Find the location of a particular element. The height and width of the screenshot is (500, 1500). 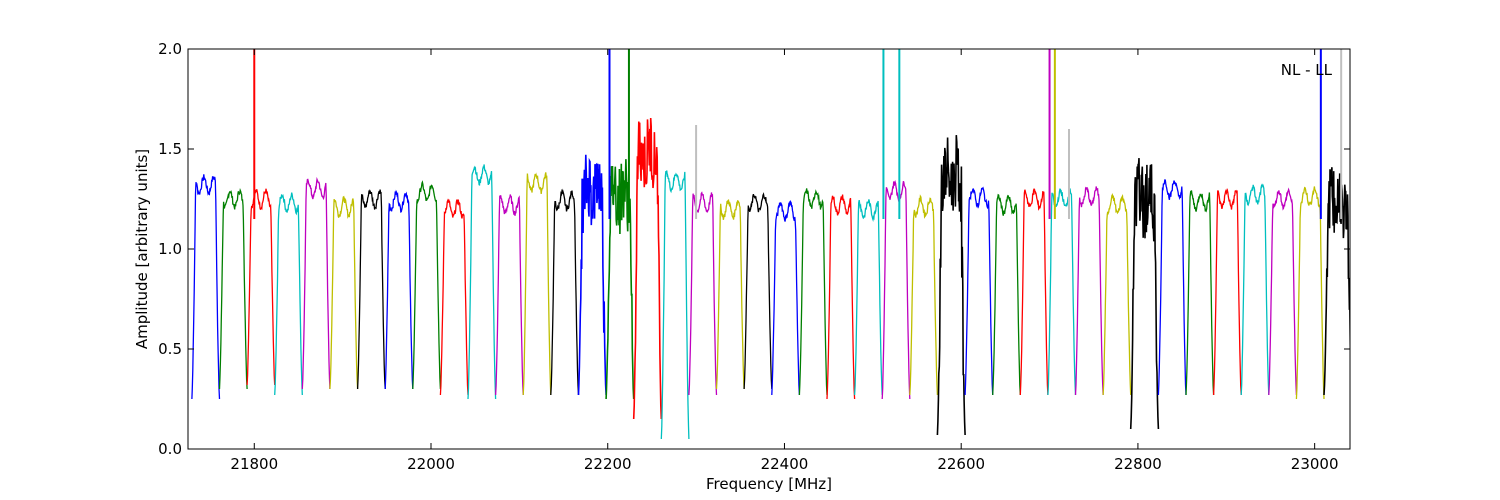

x-tick-label: 22800 is located at coordinates (1138, 464).